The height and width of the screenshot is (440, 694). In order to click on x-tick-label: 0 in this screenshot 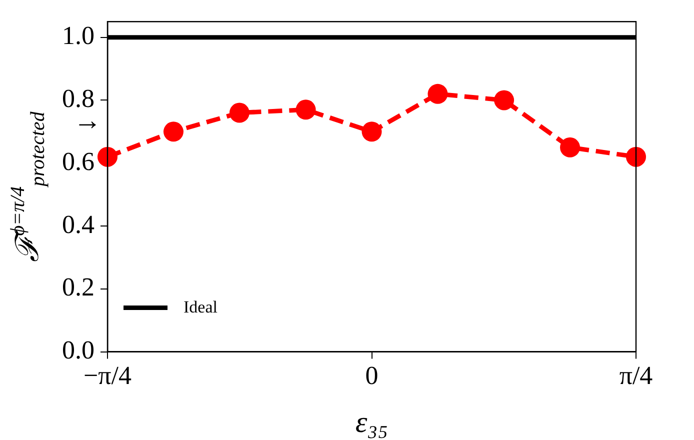, I will do `click(371, 375)`.